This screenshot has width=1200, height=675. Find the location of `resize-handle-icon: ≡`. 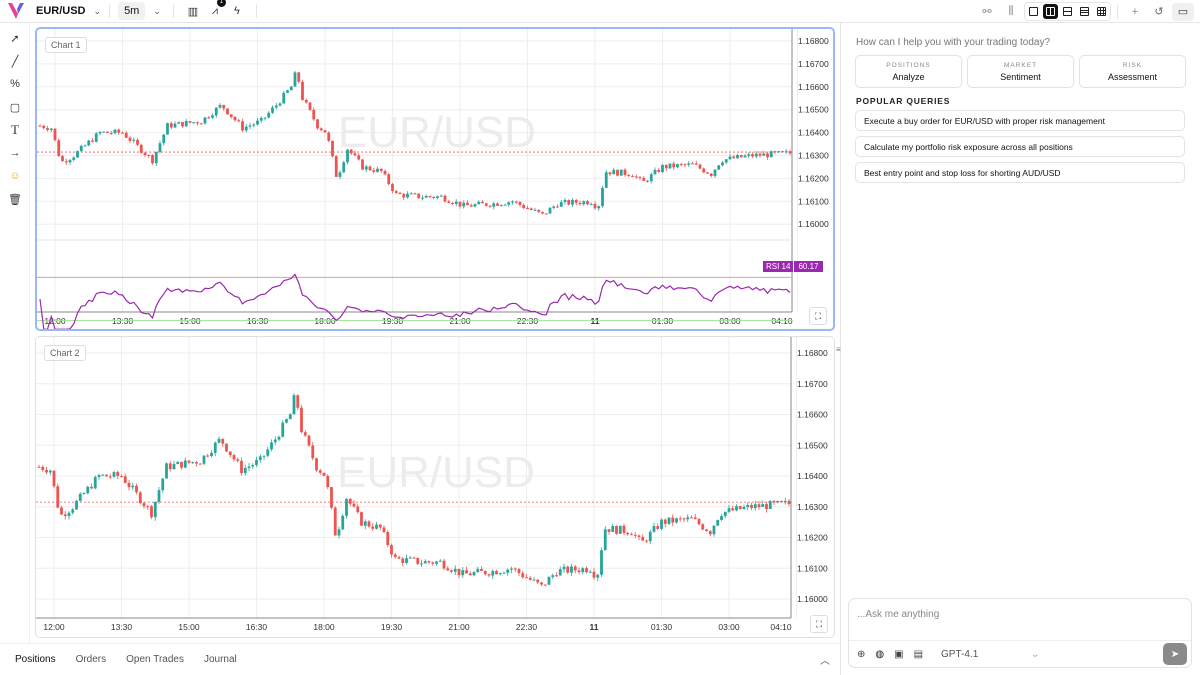

resize-handle-icon: ≡ is located at coordinates (838, 349).